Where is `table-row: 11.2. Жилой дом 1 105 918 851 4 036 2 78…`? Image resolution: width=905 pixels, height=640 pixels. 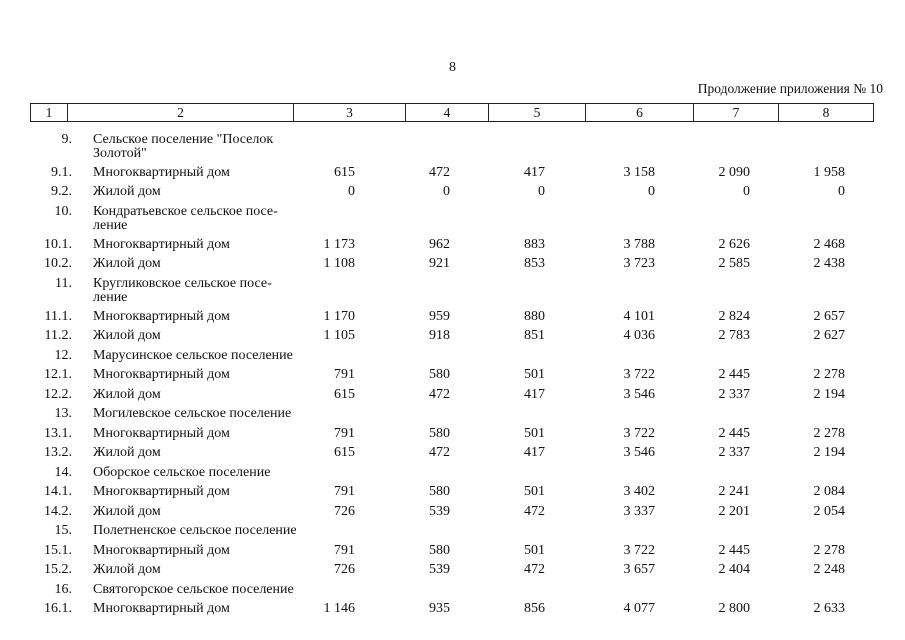 table-row: 11.2. Жилой дом 1 105 918 851 4 036 2 78… is located at coordinates (451, 335).